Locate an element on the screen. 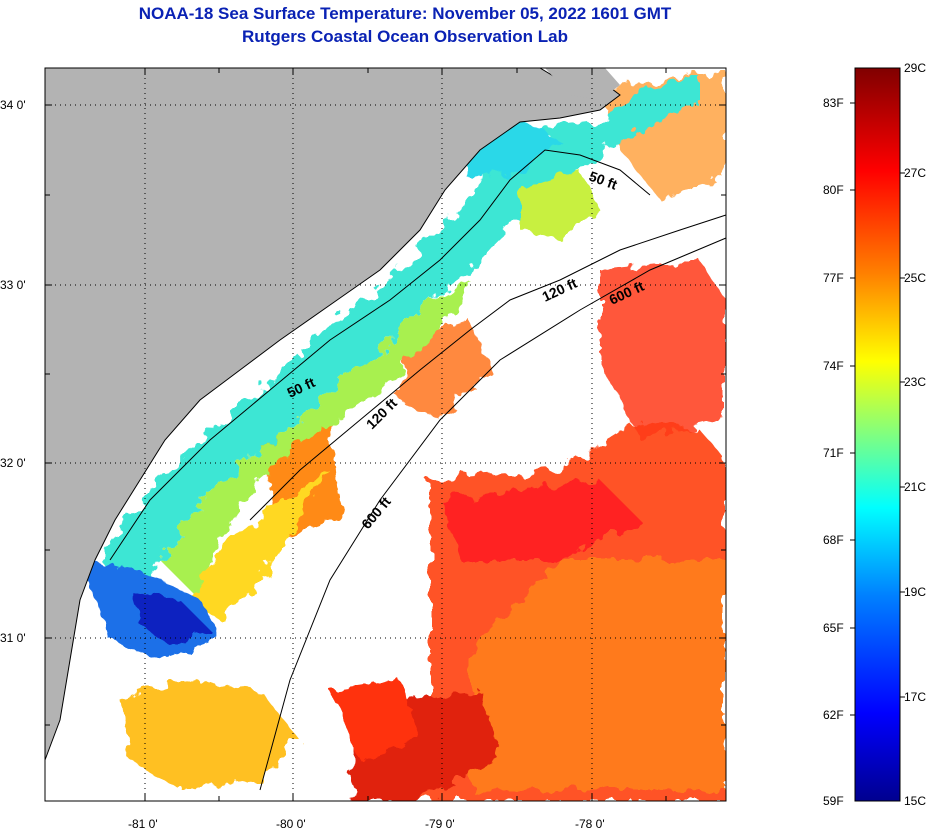  colorbar-c-label: 17C is located at coordinates (915, 697).